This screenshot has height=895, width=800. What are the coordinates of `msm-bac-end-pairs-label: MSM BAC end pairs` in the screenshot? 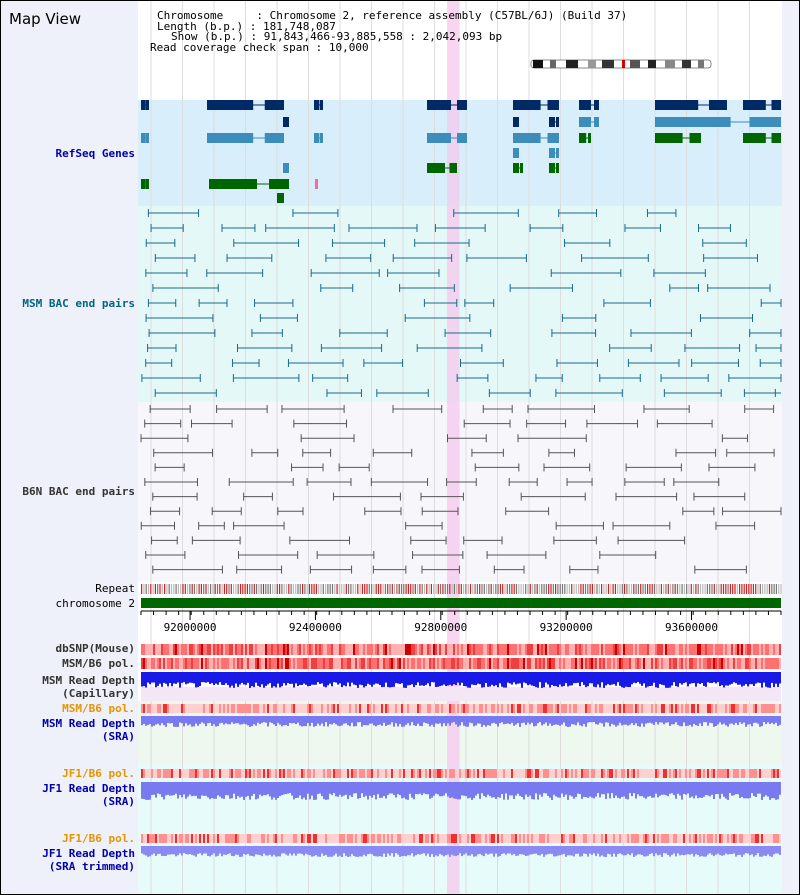 It's located at (78, 303).